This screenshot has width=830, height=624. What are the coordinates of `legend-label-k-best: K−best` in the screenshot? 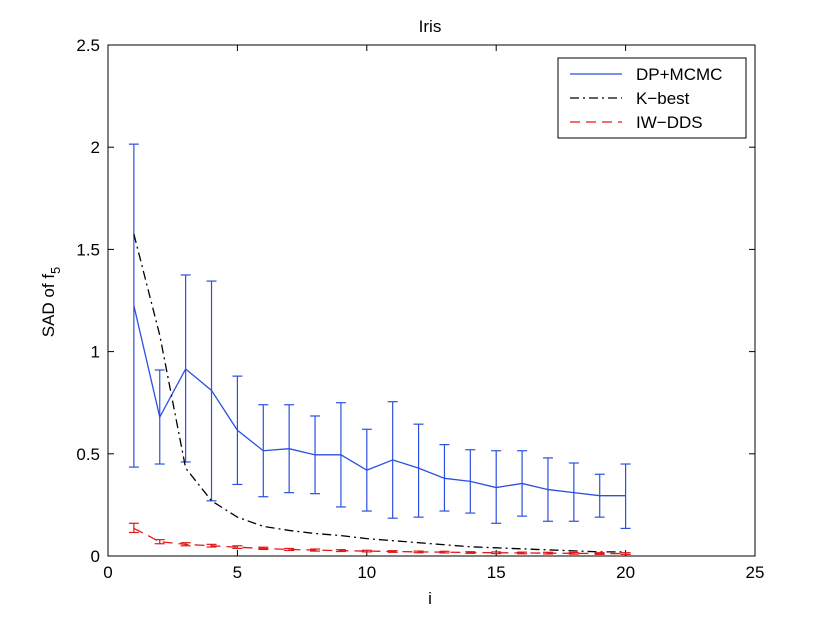 It's located at (663, 98).